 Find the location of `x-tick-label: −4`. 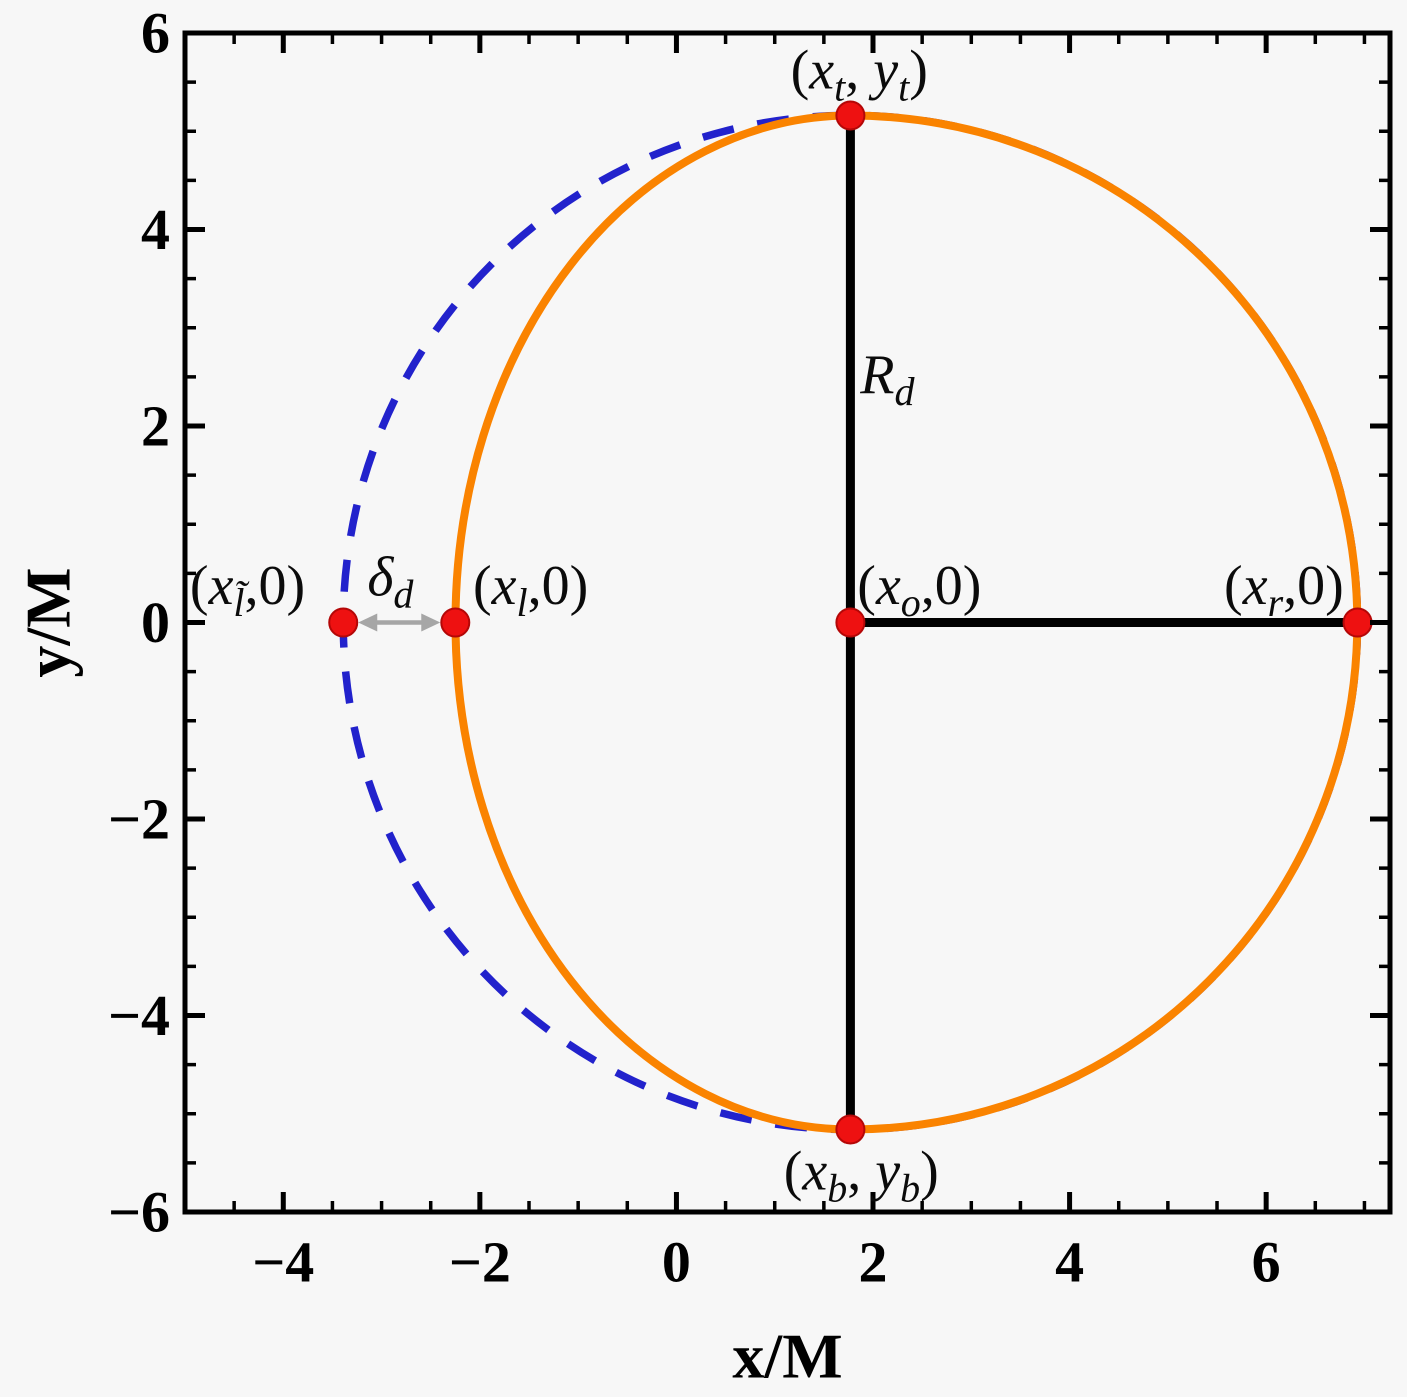

x-tick-label: −4 is located at coordinates (283, 1262).